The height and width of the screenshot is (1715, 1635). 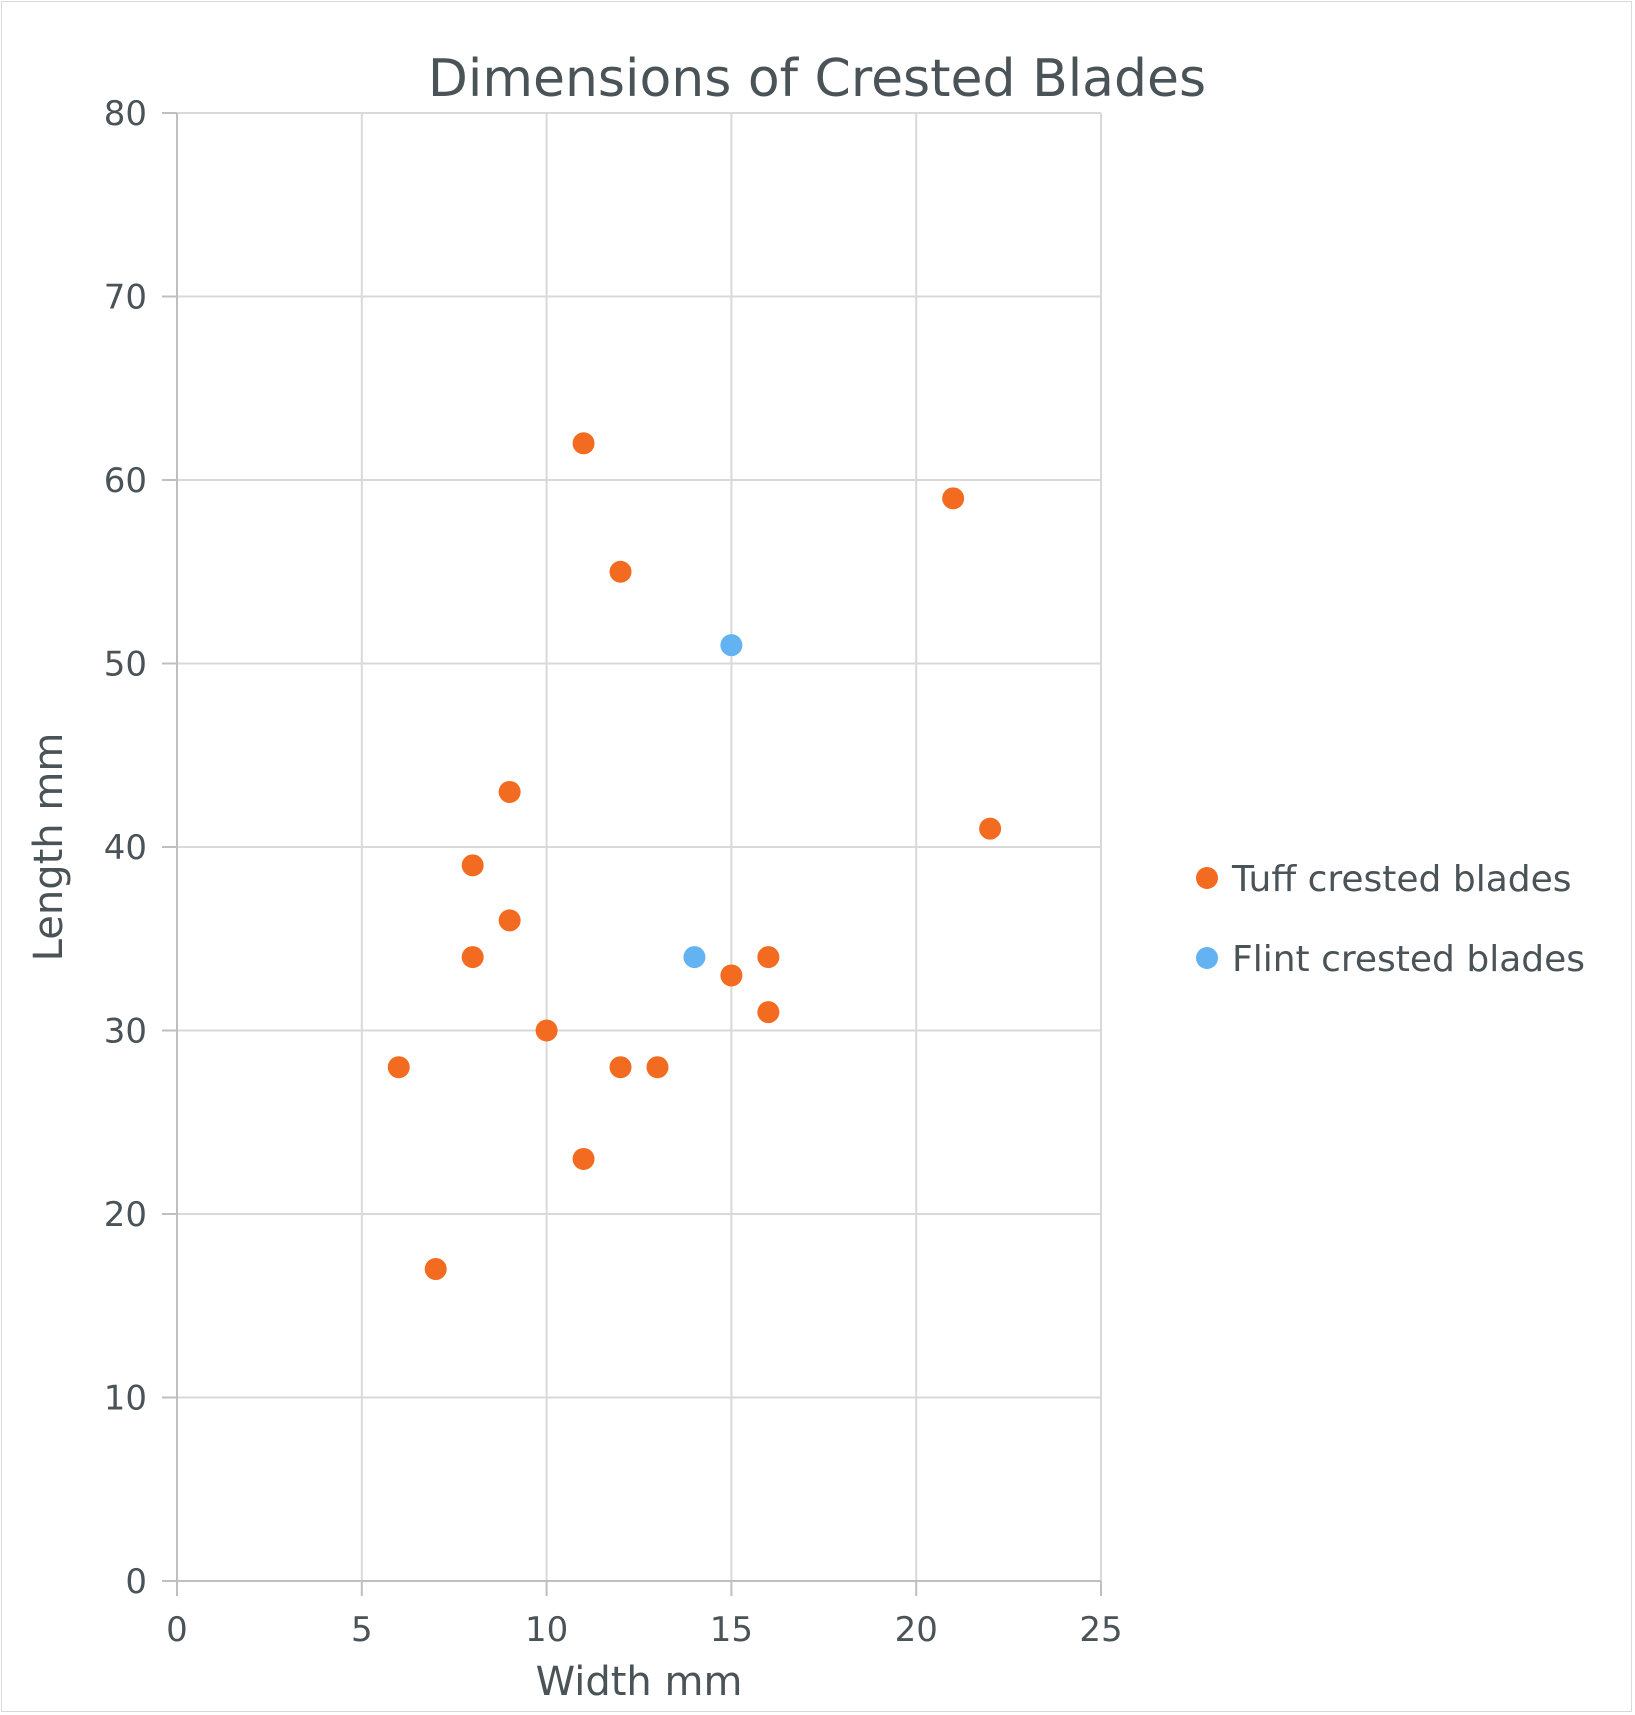 I want to click on y-tick-label: 0, so click(x=136, y=1582).